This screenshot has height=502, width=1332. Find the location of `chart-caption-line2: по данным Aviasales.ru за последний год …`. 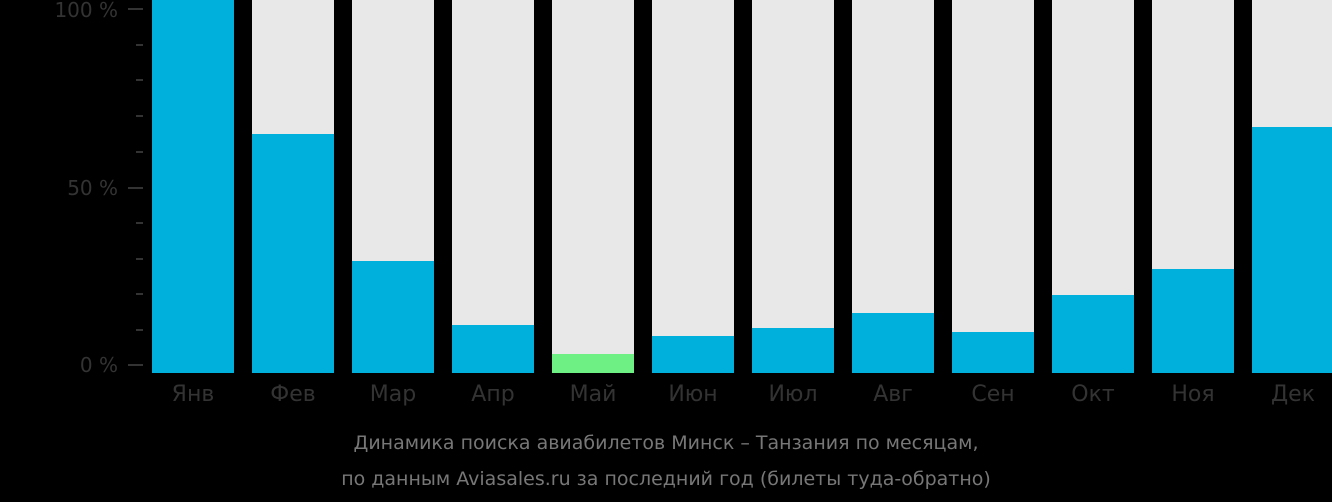

chart-caption-line2: по данным Aviasales.ru за последний год … is located at coordinates (666, 479).